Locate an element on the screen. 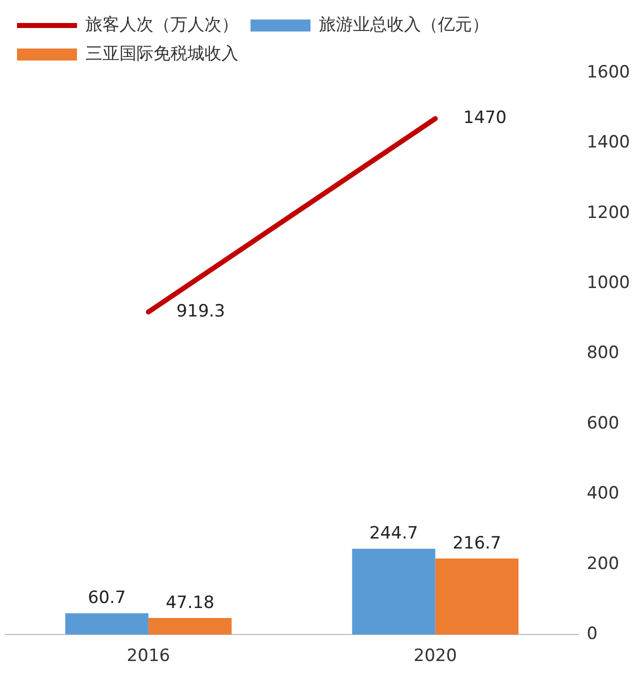 This screenshot has width=643, height=689. y-tick-label: 1200 is located at coordinates (608, 212).